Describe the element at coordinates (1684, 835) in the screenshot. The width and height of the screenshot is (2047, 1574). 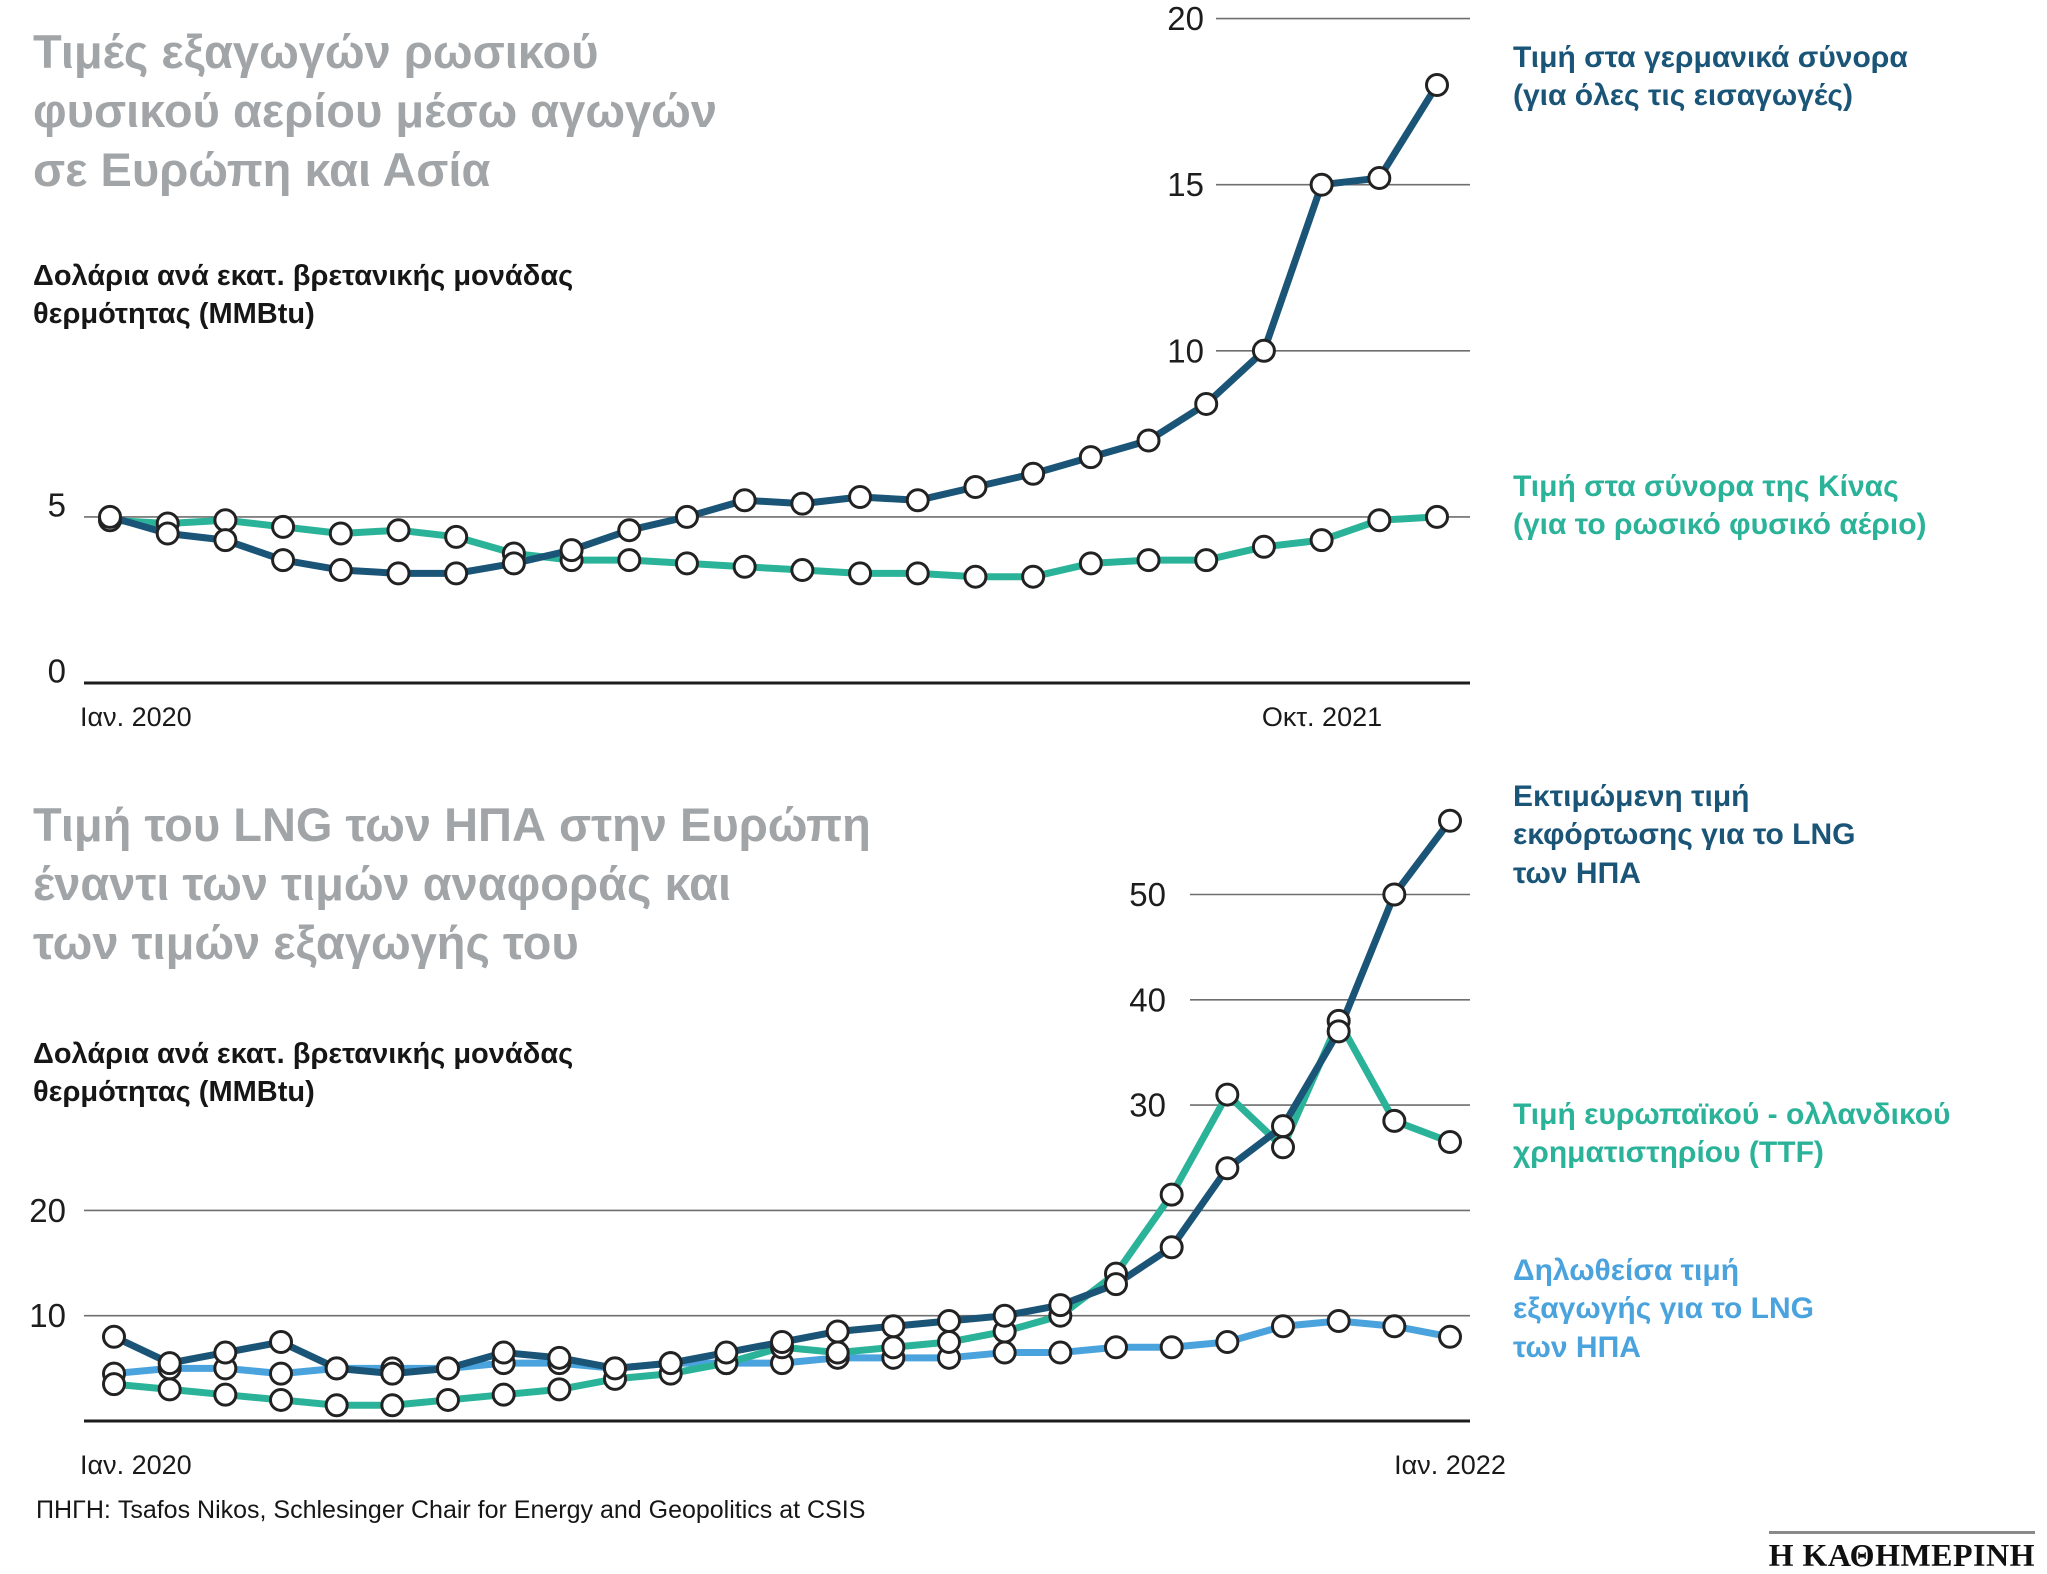
I see `legend-line: εκφόρτωσης για το LNG` at that location.